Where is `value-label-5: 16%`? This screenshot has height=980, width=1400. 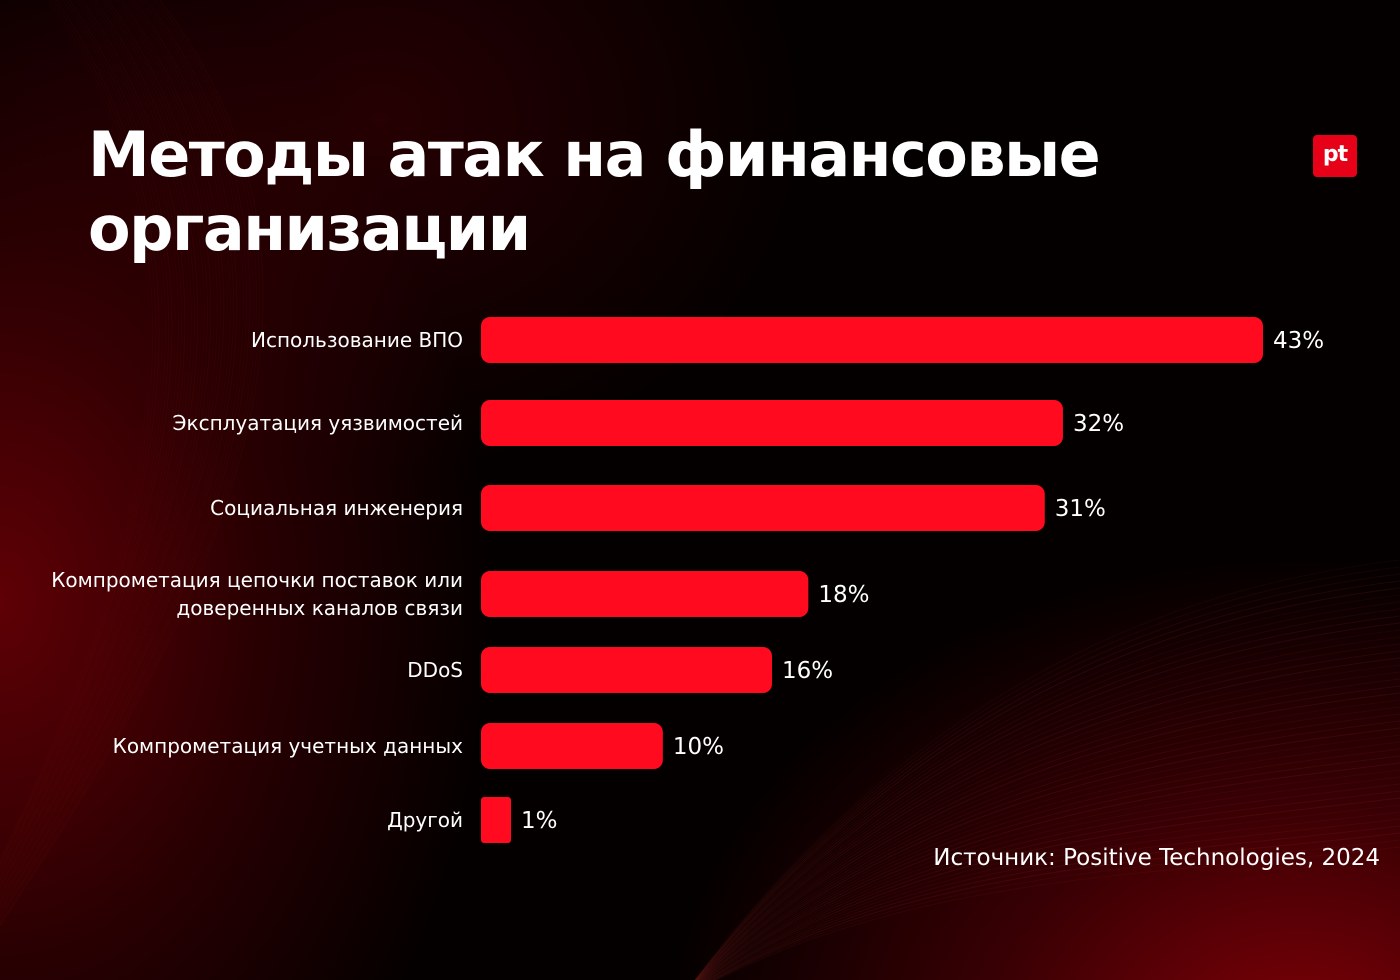
value-label-5: 16% is located at coordinates (807, 671).